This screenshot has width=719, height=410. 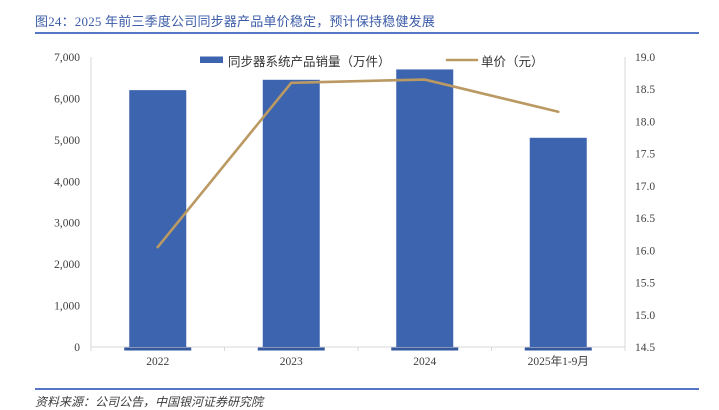 I want to click on footer-divider, so click(x=367, y=389).